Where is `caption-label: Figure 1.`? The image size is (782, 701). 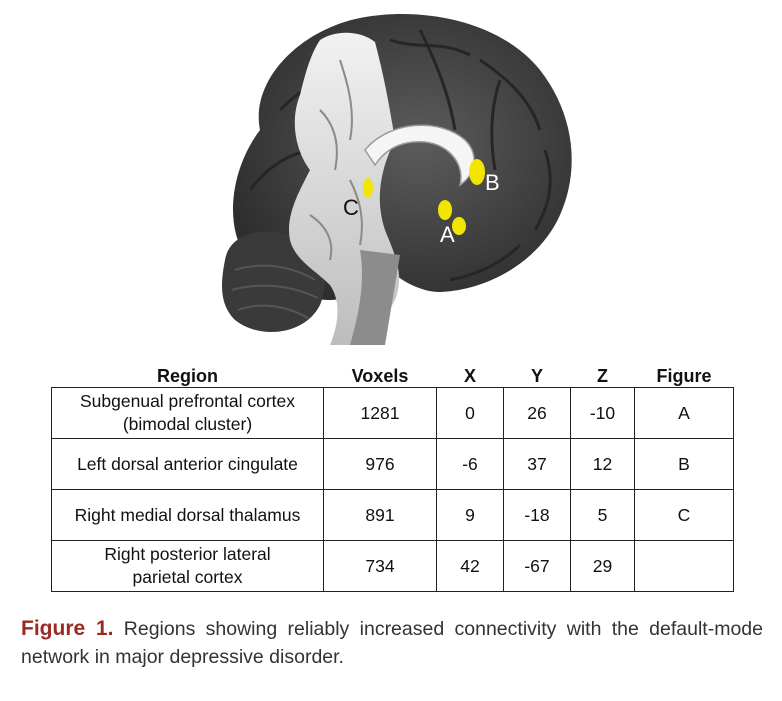
caption-label: Figure 1. is located at coordinates (67, 628).